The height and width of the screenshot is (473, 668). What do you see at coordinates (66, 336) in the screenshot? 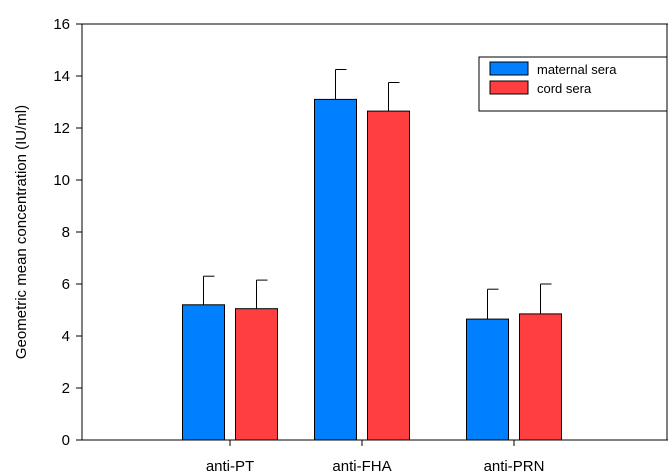
I see `y-tick-label: 4` at bounding box center [66, 336].